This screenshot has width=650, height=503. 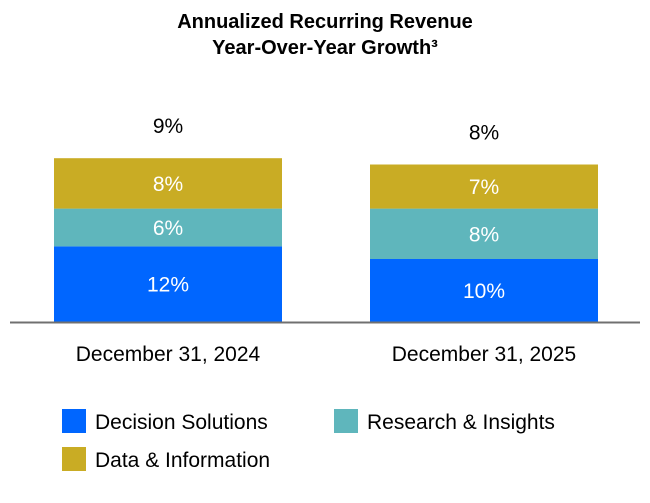 I want to click on segment-data-label: 6%, so click(x=168, y=228).